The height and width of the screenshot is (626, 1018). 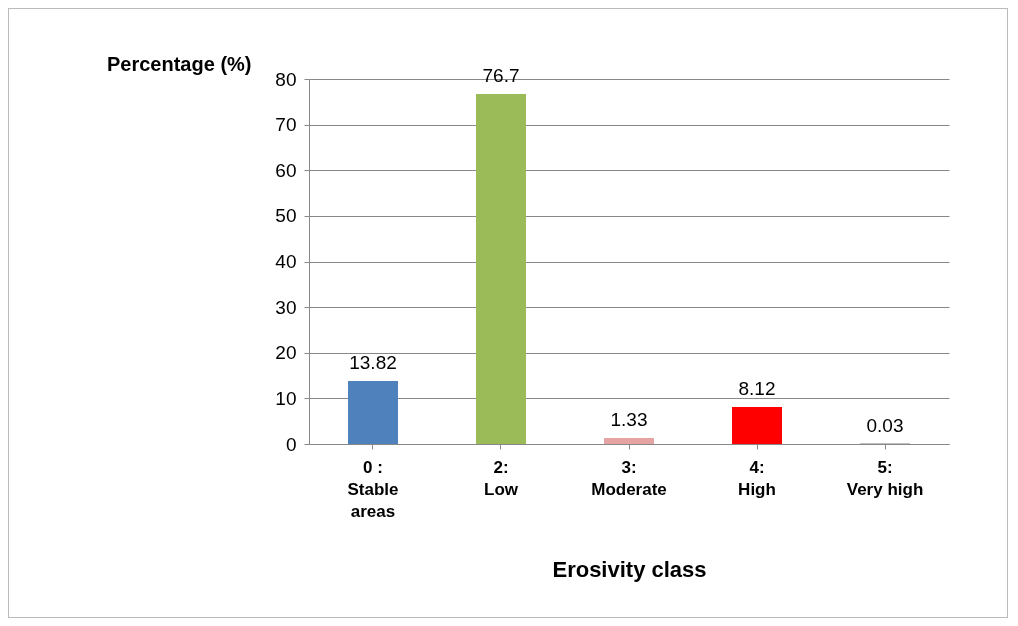 What do you see at coordinates (286, 398) in the screenshot?
I see `y-tick-label: 10` at bounding box center [286, 398].